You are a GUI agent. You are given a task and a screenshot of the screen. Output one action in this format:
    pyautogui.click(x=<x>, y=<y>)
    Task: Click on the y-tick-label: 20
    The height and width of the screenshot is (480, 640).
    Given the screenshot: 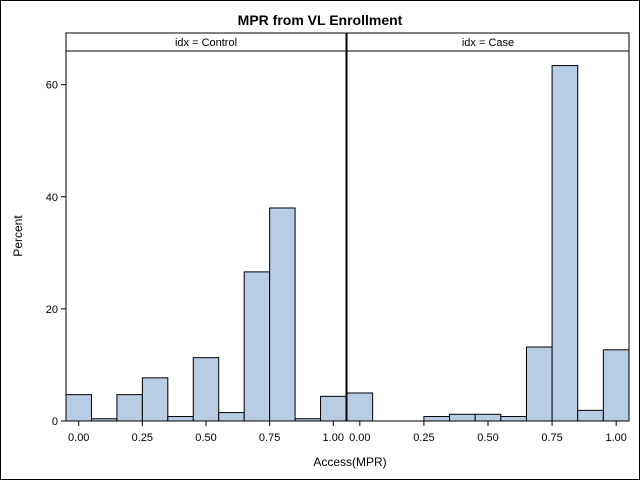 What is the action you would take?
    pyautogui.click(x=52, y=310)
    